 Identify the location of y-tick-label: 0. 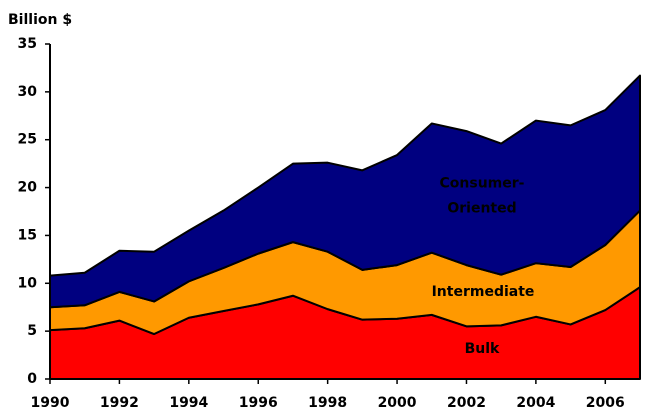
(32, 379).